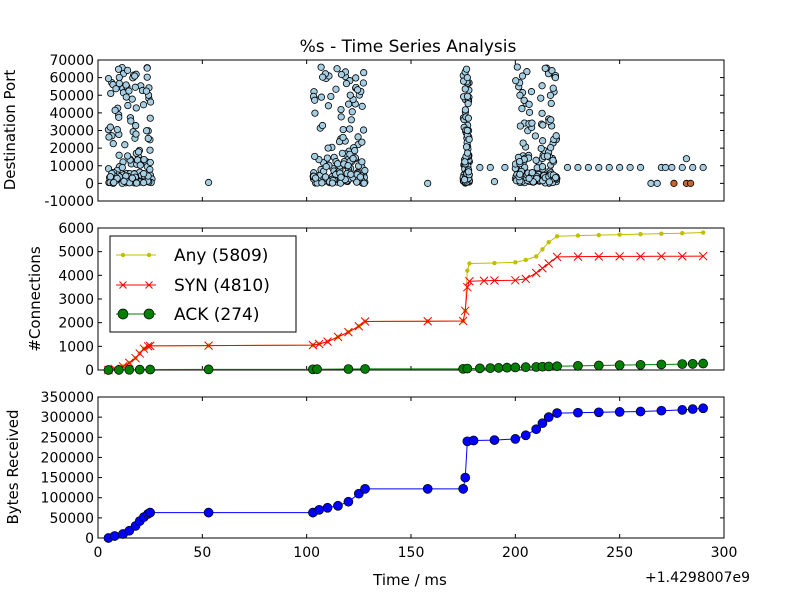 The image size is (800, 600). What do you see at coordinates (67, 438) in the screenshot?
I see `y-tick-label: 250000` at bounding box center [67, 438].